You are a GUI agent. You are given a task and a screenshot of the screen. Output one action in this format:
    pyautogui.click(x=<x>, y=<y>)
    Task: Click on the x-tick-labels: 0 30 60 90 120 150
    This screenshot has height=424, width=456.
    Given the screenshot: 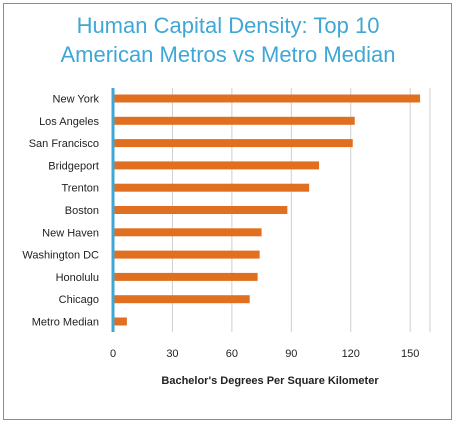 What is the action you would take?
    pyautogui.click(x=264, y=354)
    